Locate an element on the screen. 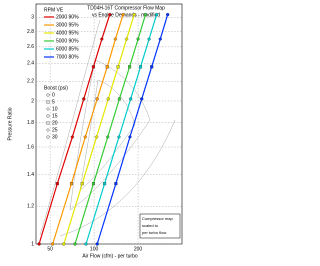 This screenshot has height=266, width=320. boost-legend-title: Boost (psi) is located at coordinates (56, 88).